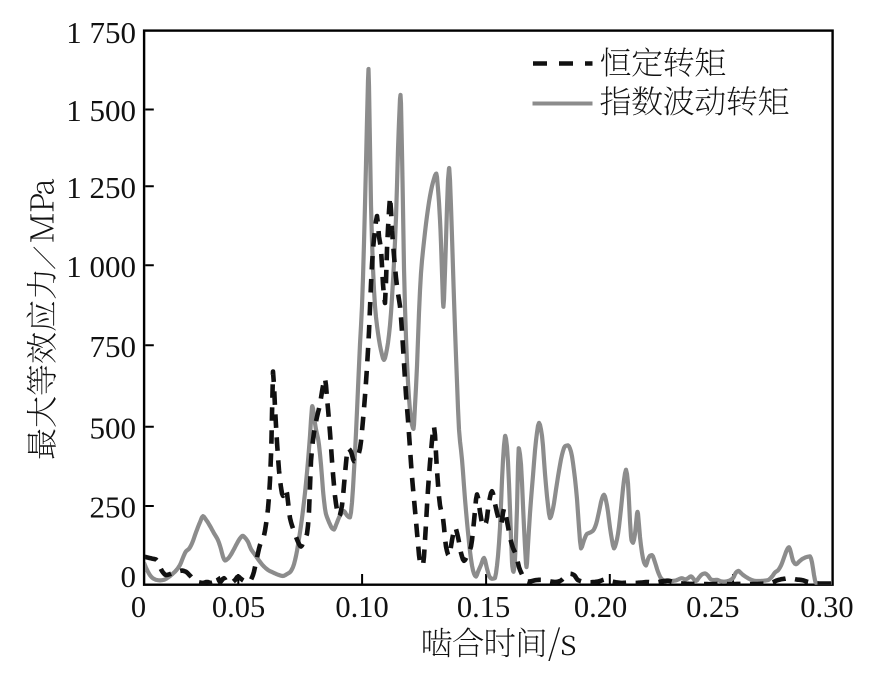 The width and height of the screenshot is (870, 682). I want to click on svg-text: 0.05, so click(238, 607).